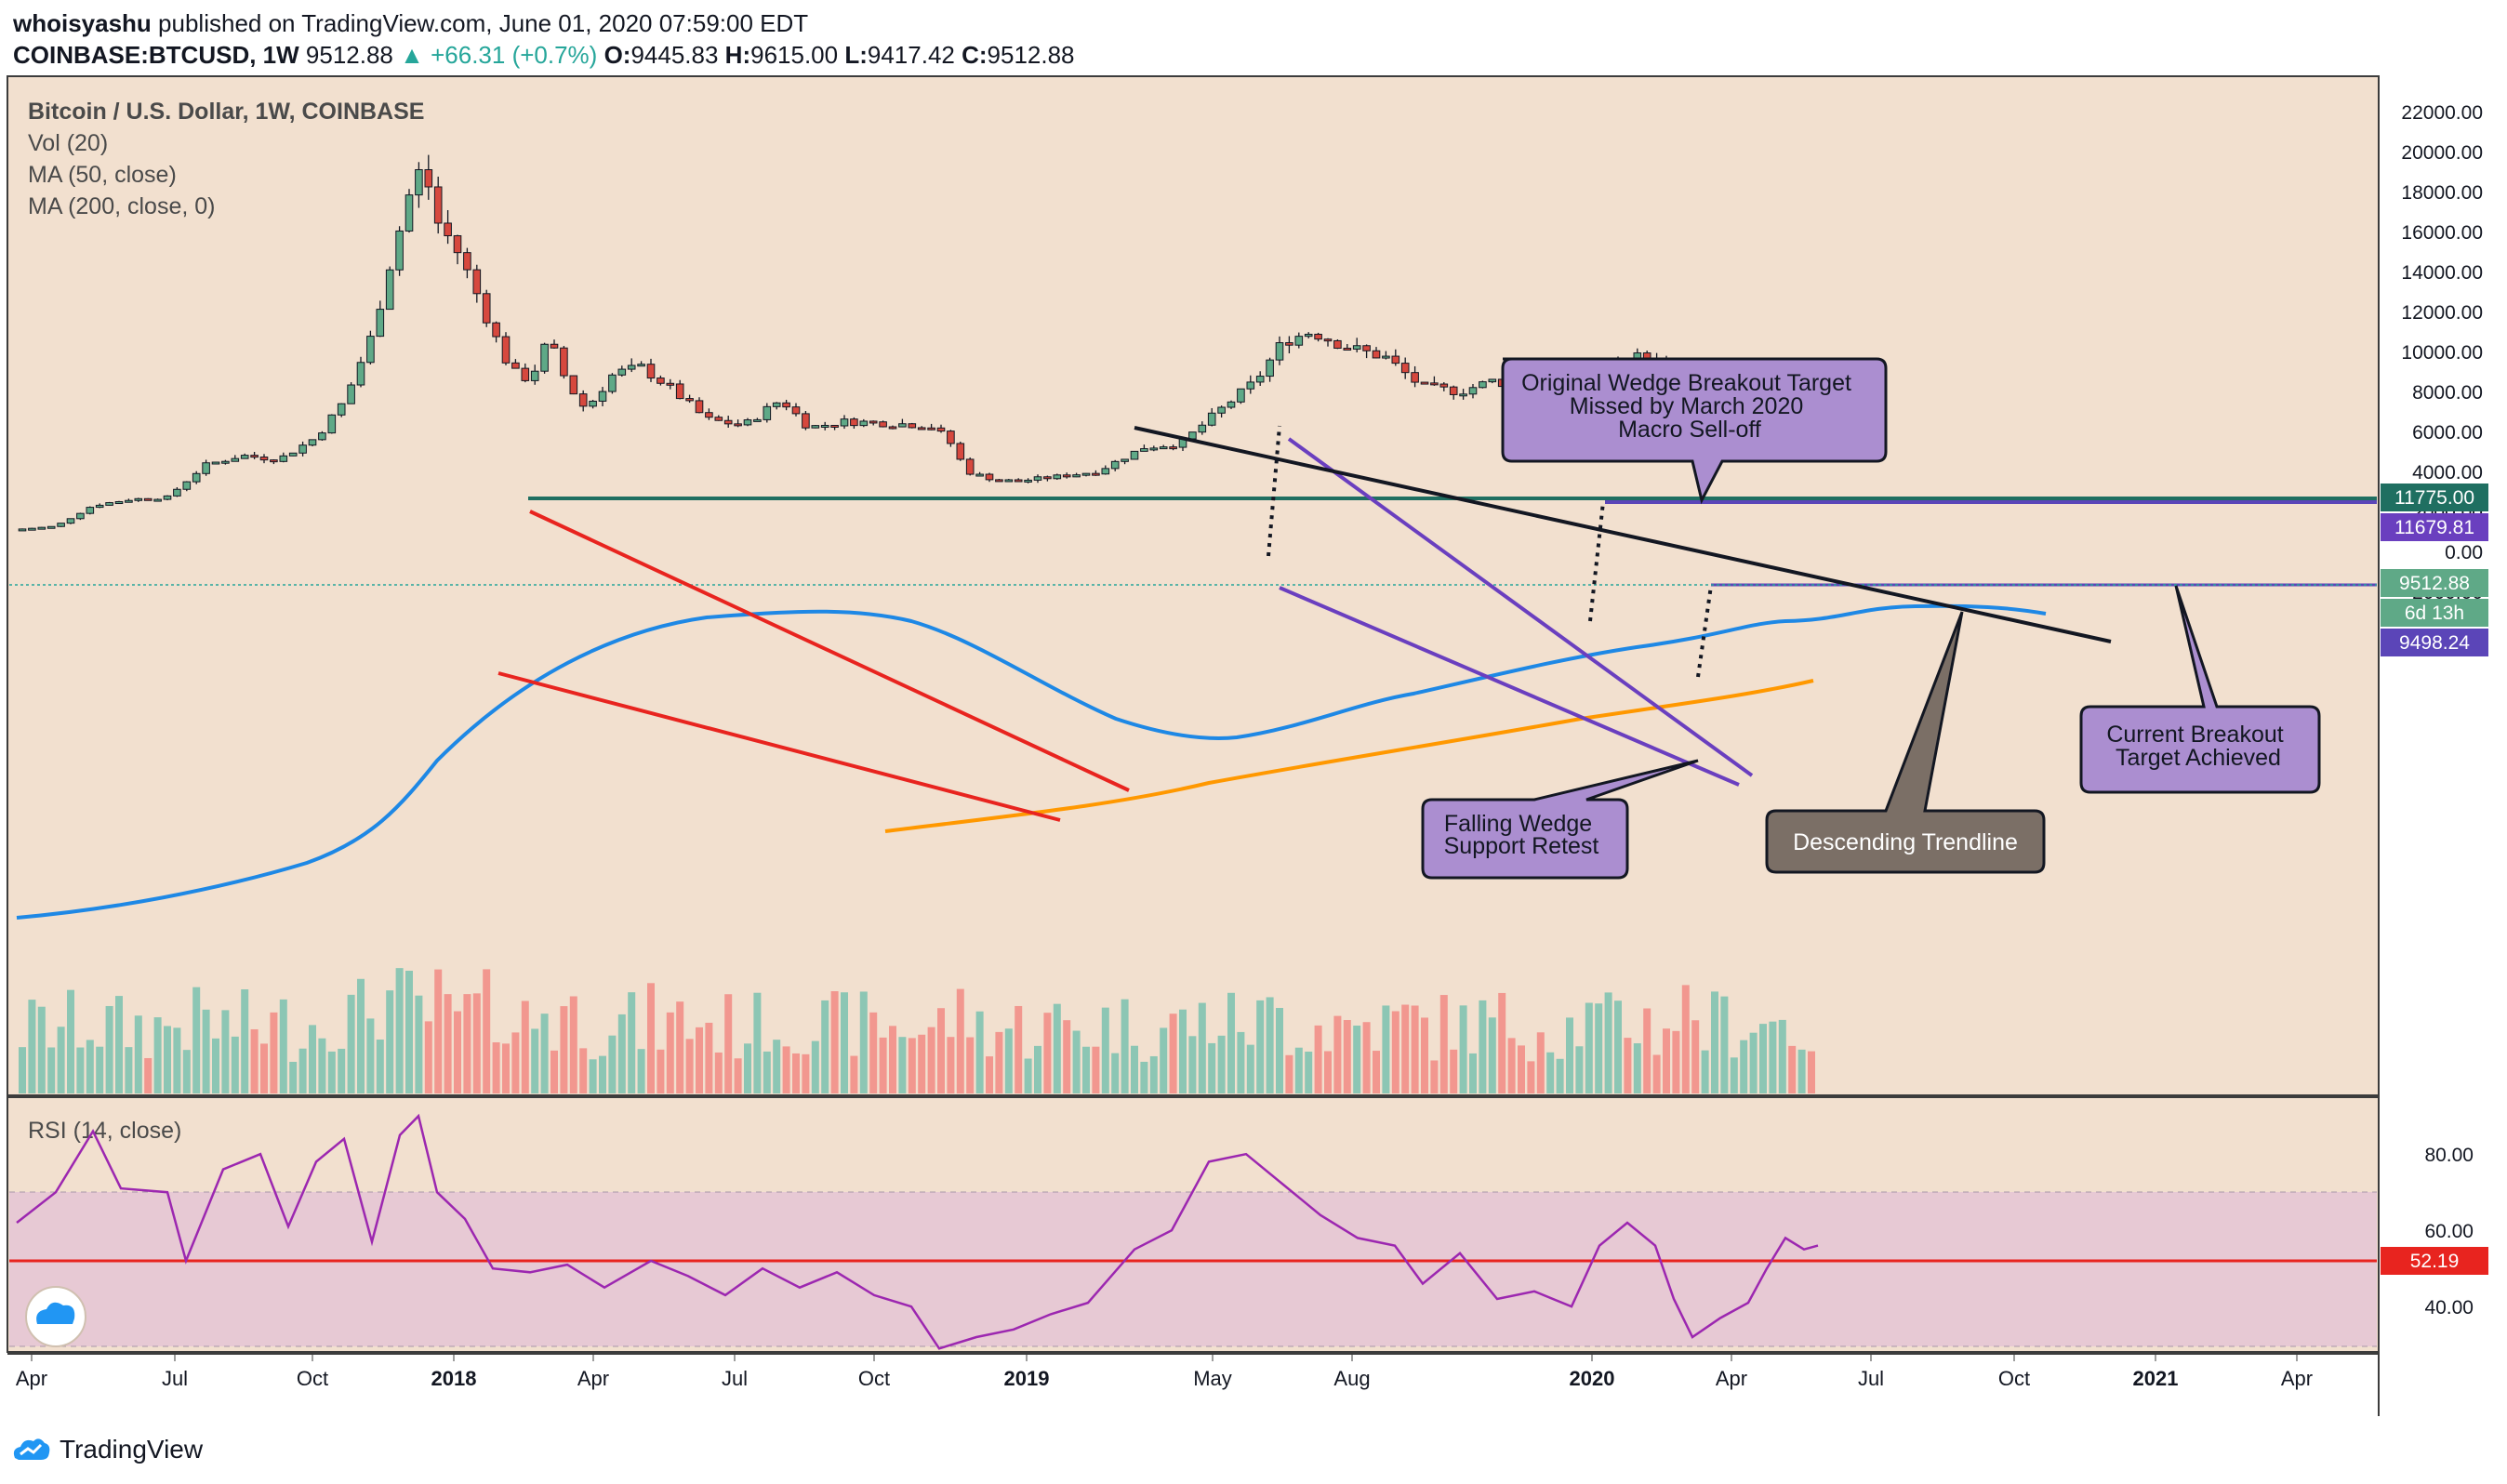  Describe the element at coordinates (2434, 497) in the screenshot. I see `level-tag` at that location.